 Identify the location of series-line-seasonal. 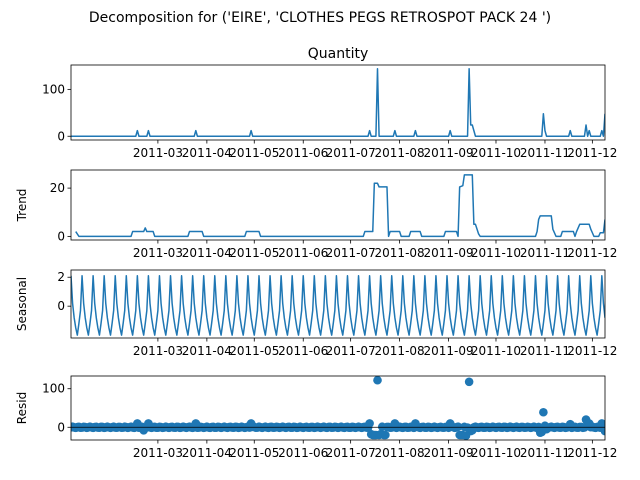
(338, 305).